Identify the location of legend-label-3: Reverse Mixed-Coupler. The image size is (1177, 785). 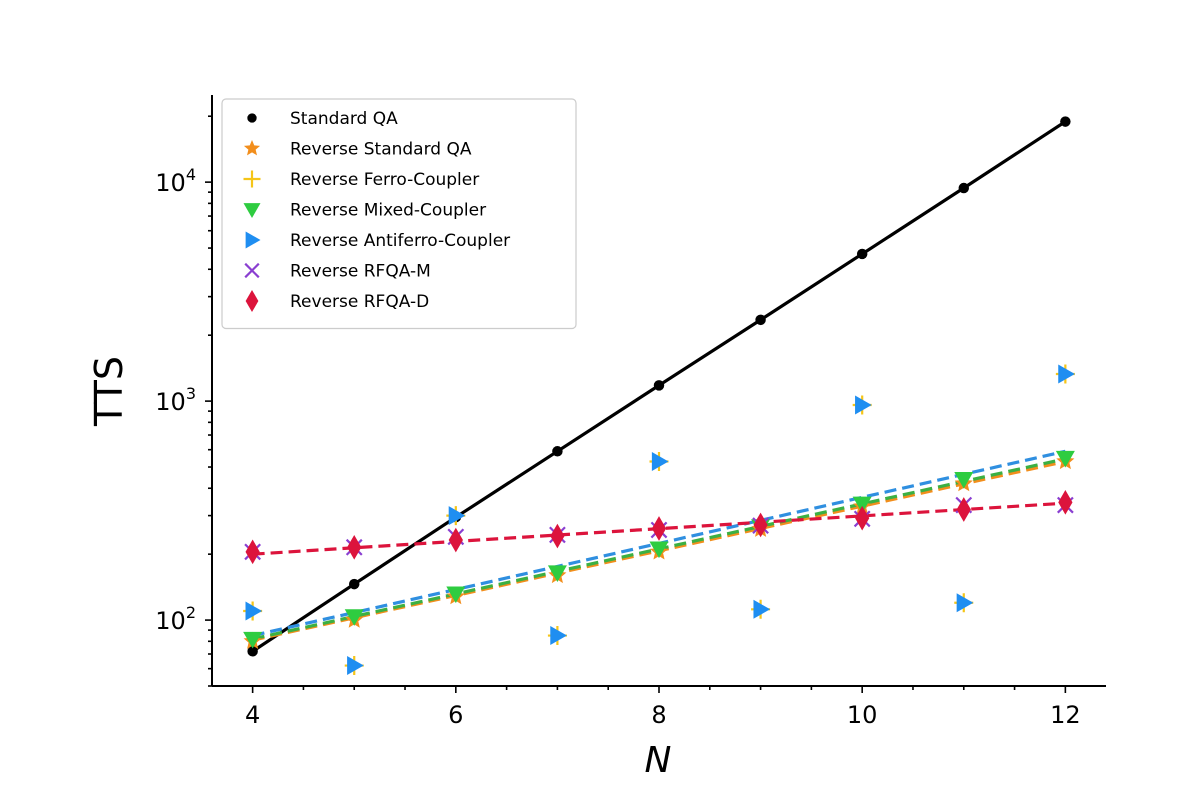
(388, 211).